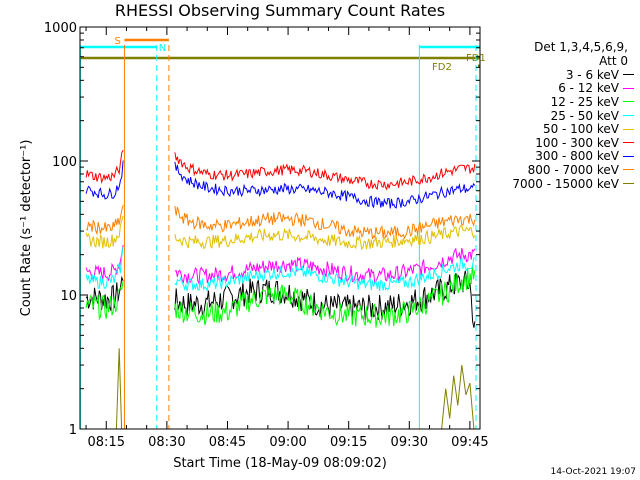  I want to click on x-tick-label-2: 08:45, so click(227, 442).